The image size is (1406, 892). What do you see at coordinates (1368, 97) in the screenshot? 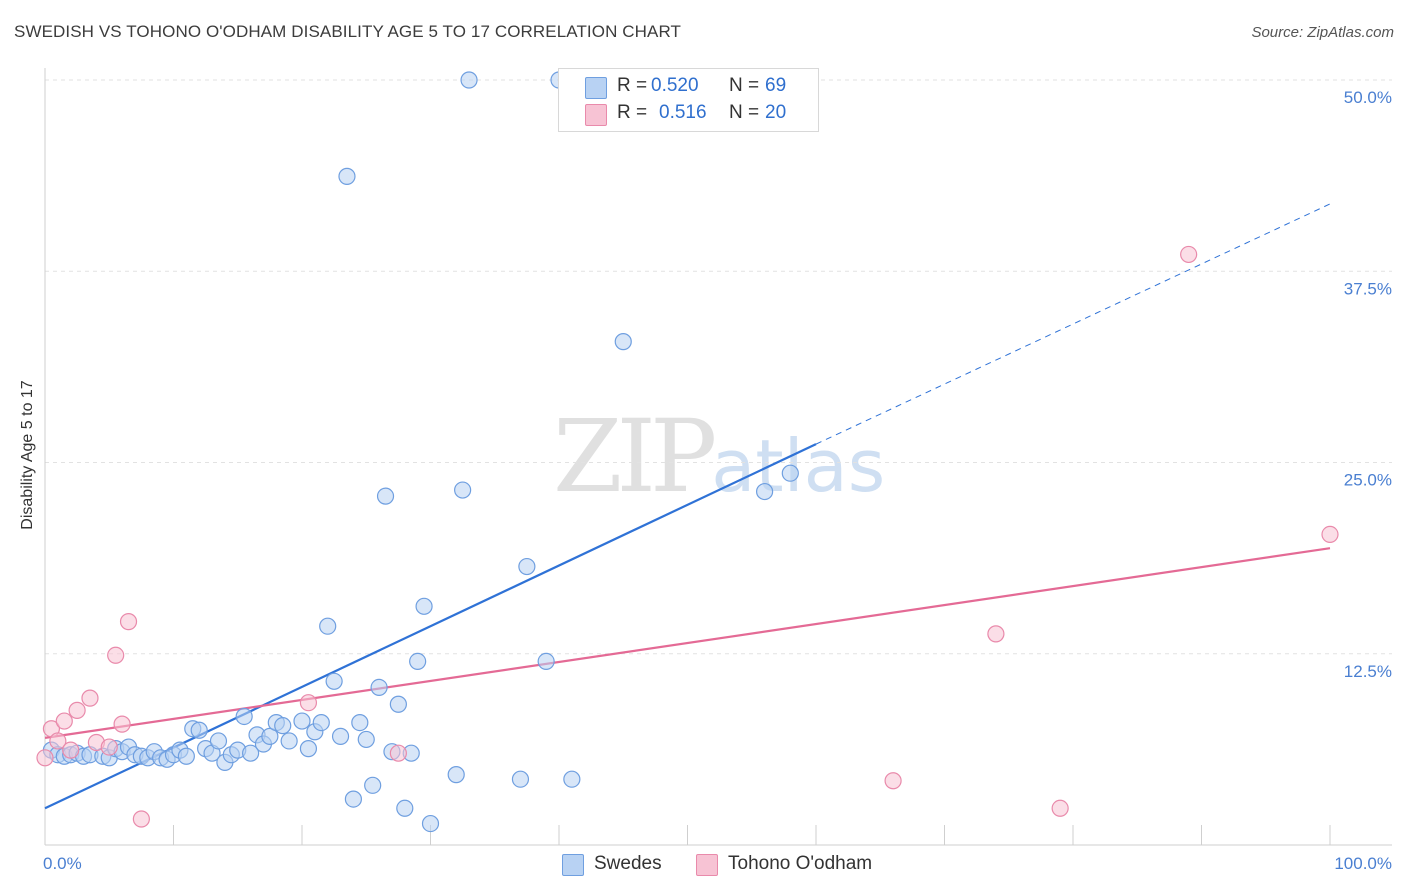
I see `y-tick-label: 50.0%` at bounding box center [1368, 97].